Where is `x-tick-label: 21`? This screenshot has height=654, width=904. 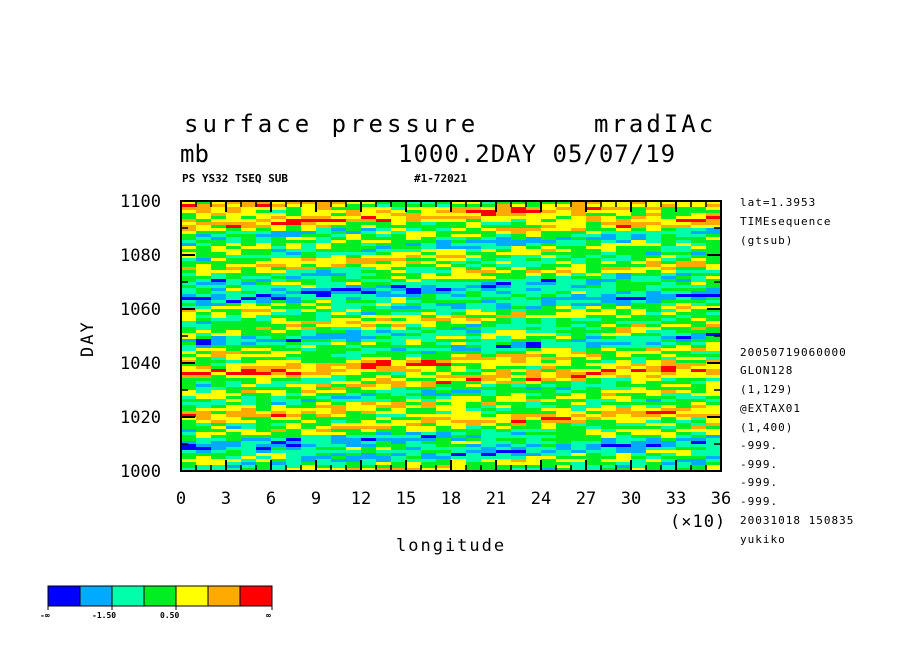 x-tick-label: 21 is located at coordinates (496, 499).